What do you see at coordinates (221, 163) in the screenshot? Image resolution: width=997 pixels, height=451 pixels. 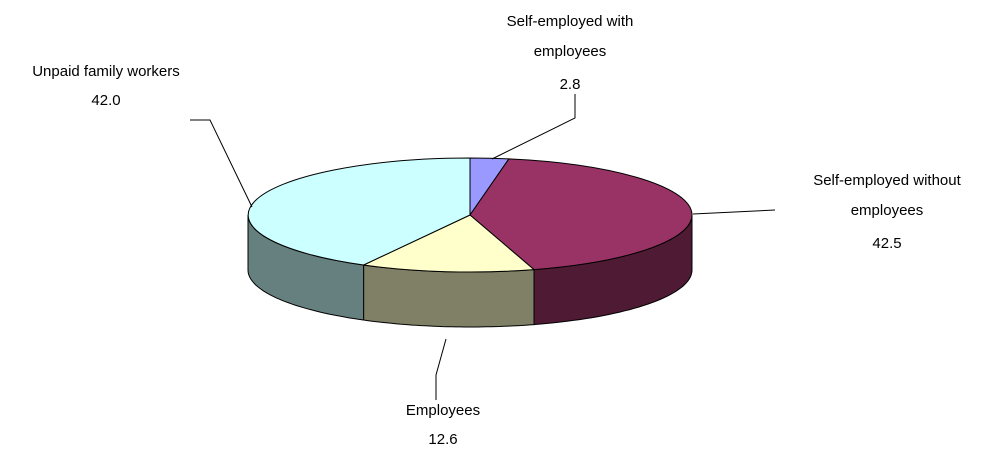 I see `leader-unpaid-family-workers` at bounding box center [221, 163].